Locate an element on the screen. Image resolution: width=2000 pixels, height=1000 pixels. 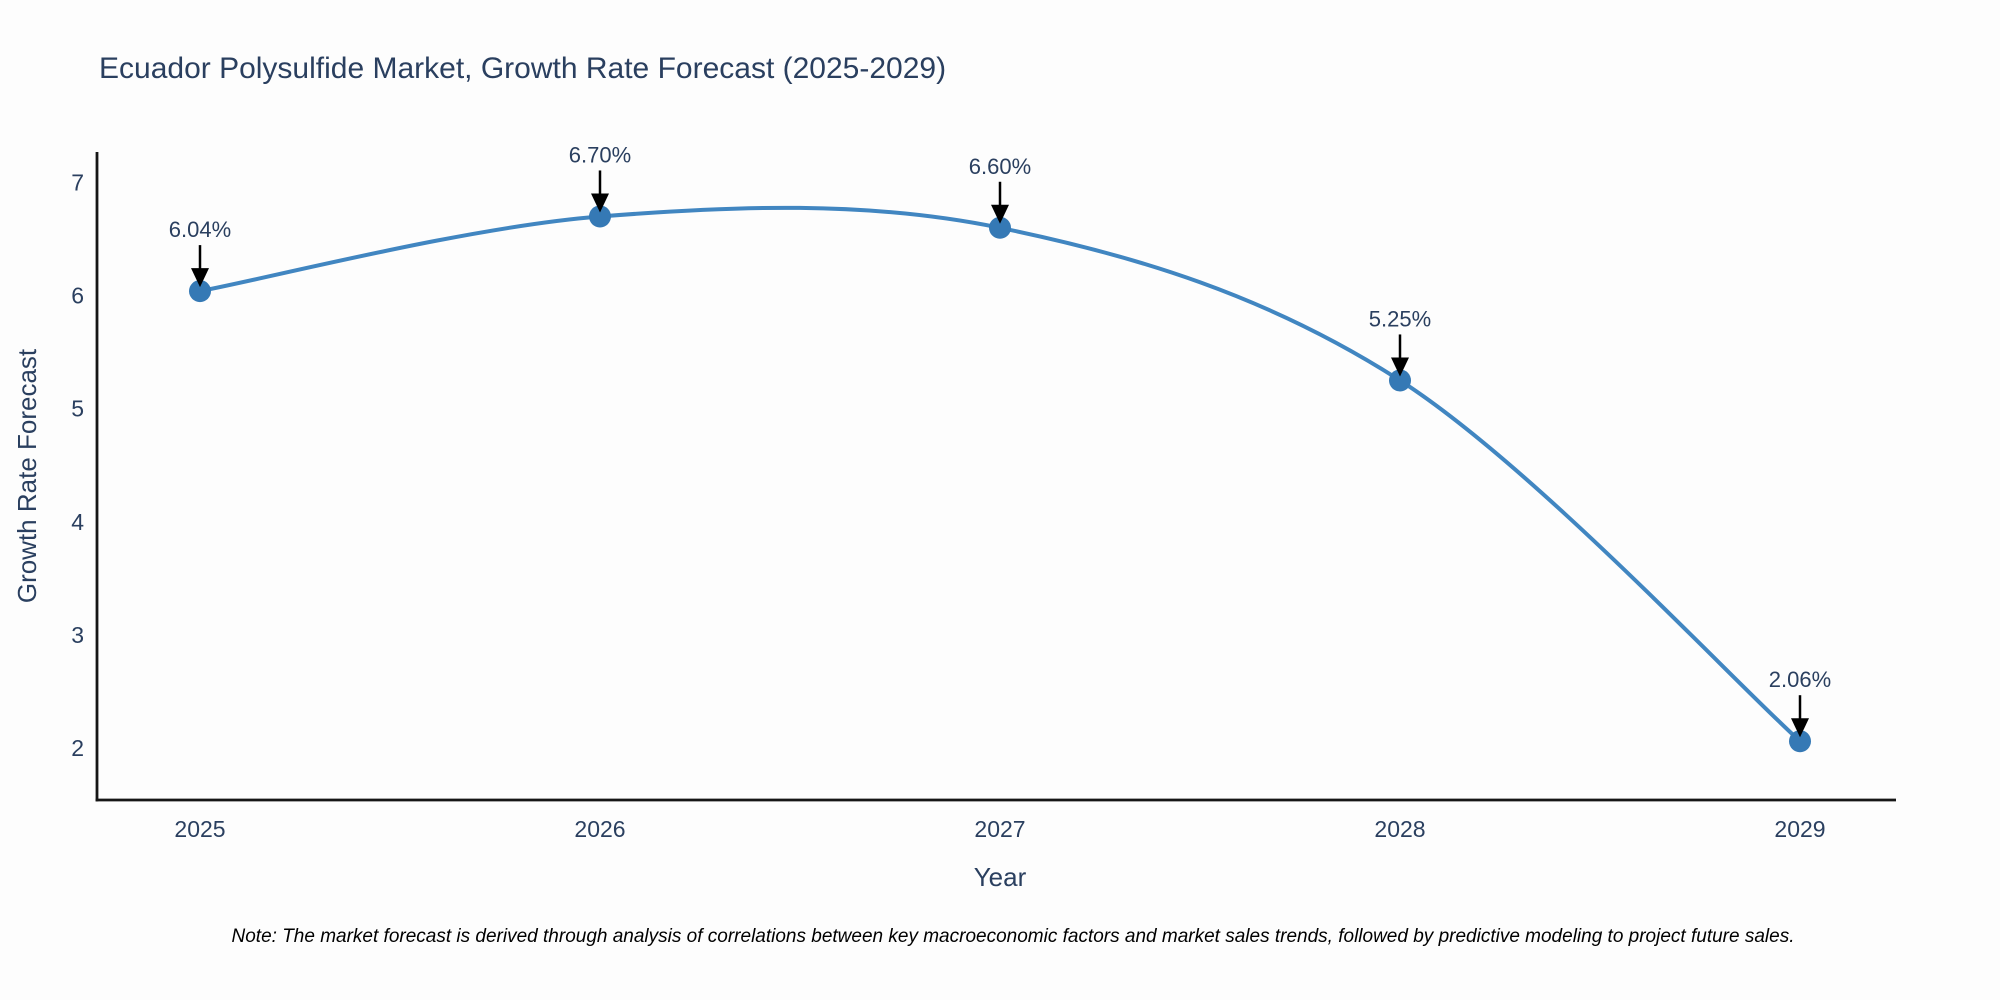
annotation-label: 2.06% is located at coordinates (1800, 679).